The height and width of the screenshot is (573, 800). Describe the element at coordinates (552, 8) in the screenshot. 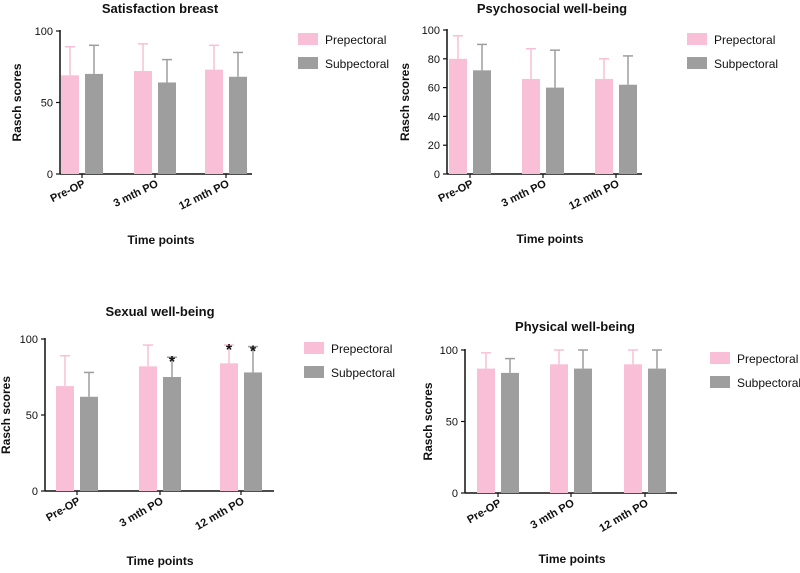

I see `chart-title: Psychosocial well-being` at that location.